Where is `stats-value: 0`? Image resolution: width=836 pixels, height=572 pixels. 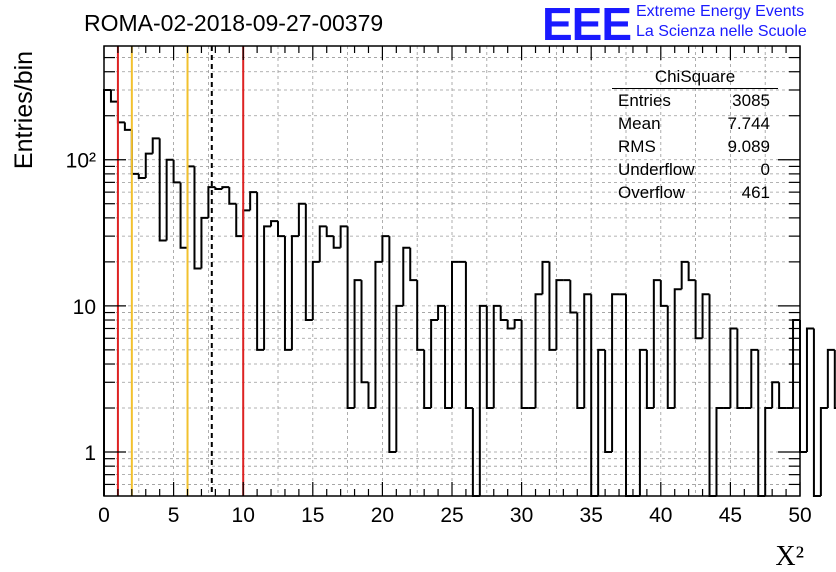 stats-value: 0 is located at coordinates (765, 169).